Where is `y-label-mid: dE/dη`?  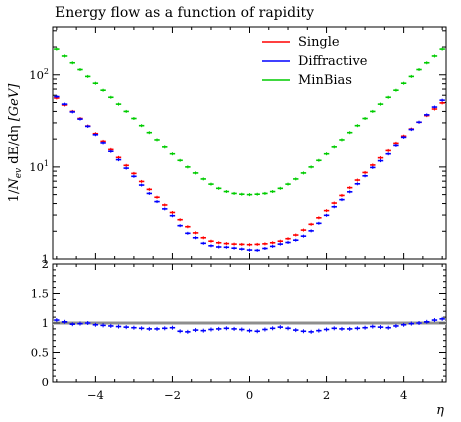 y-label-mid: dE/dη is located at coordinates (14, 144).